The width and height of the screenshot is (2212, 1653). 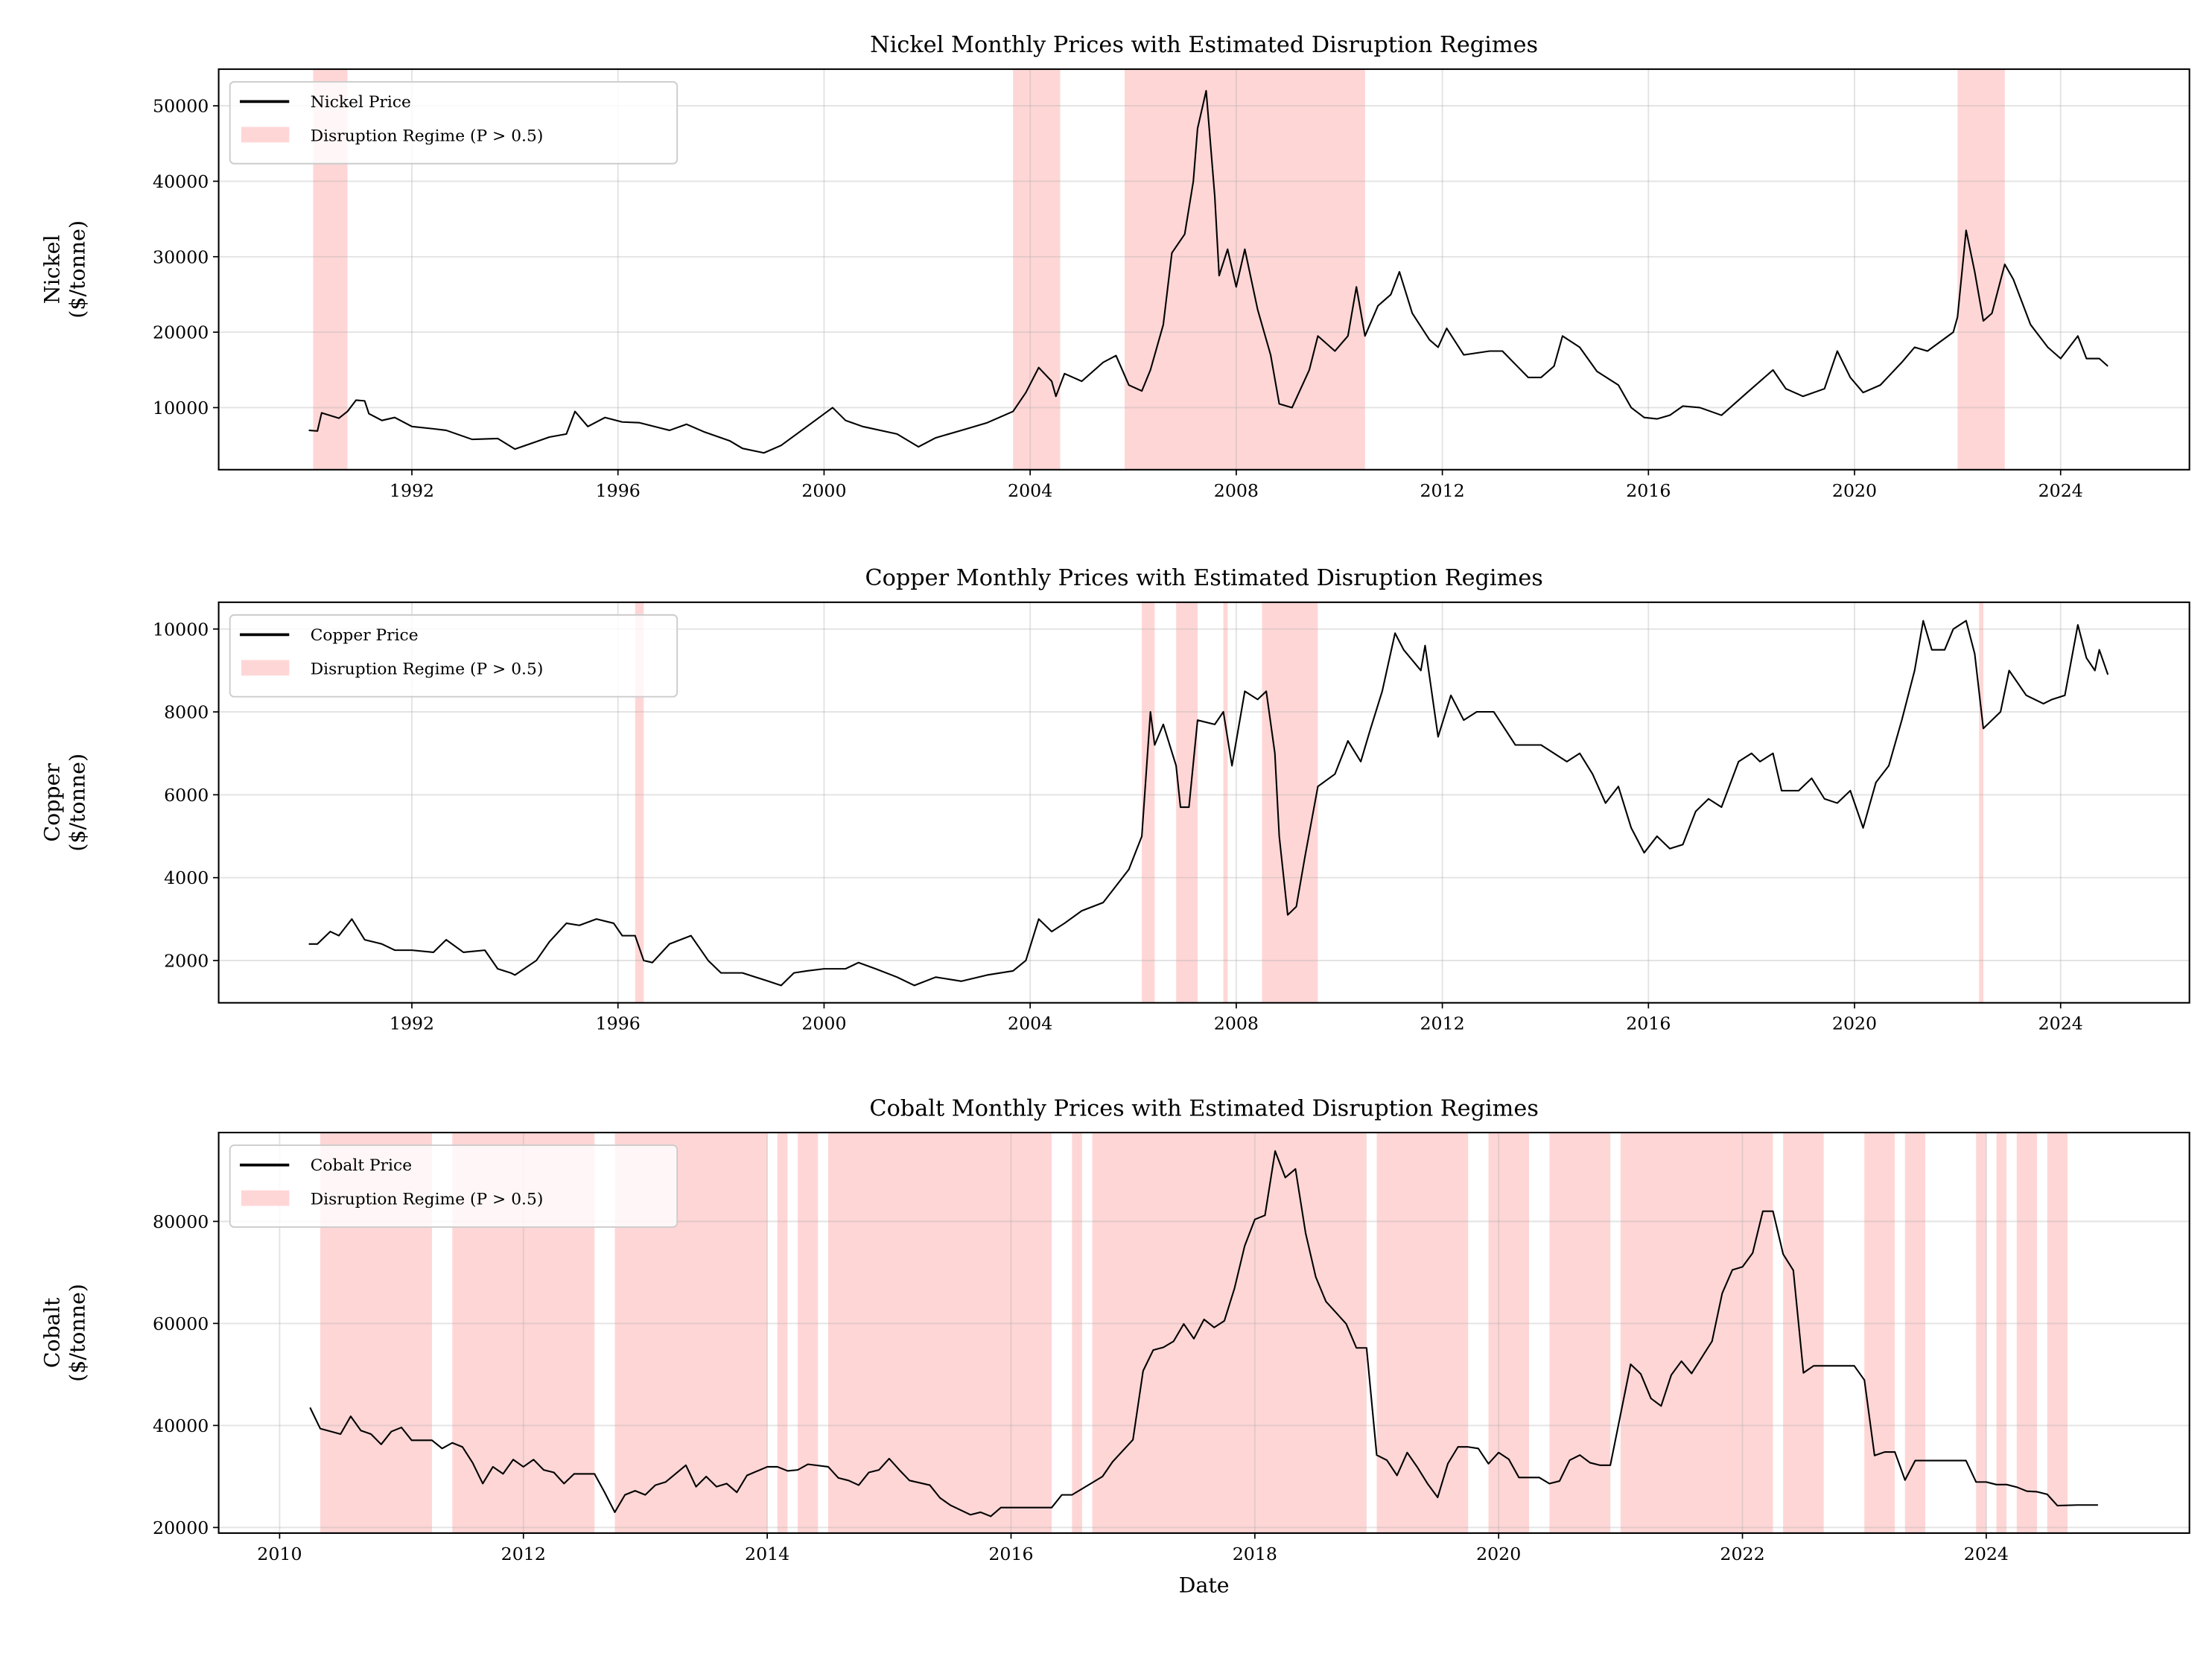 I want to click on legend: Nickel Price Disruption Regime (P > 0.5), so click(x=453, y=122).